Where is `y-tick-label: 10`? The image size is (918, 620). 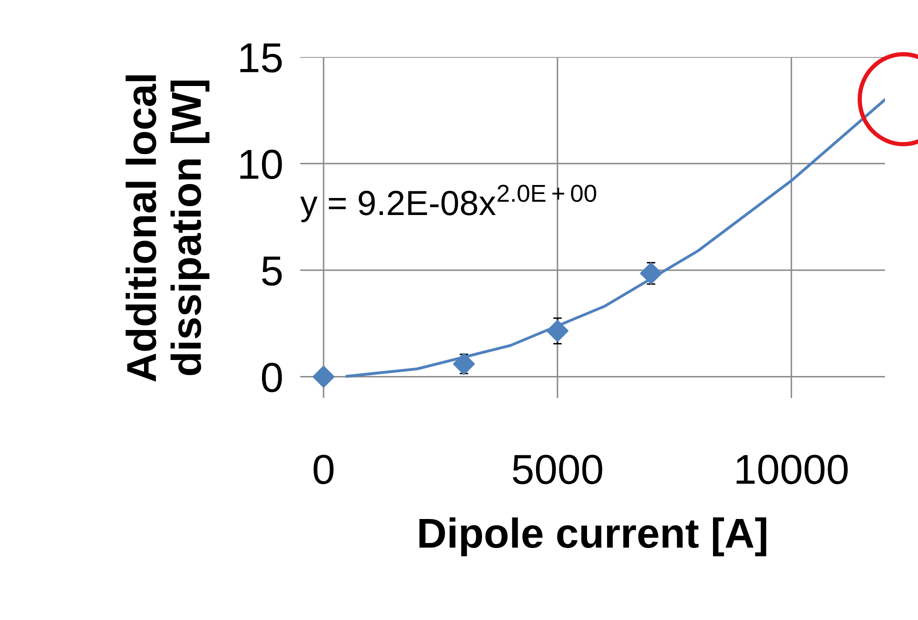 y-tick-label: 10 is located at coordinates (261, 165).